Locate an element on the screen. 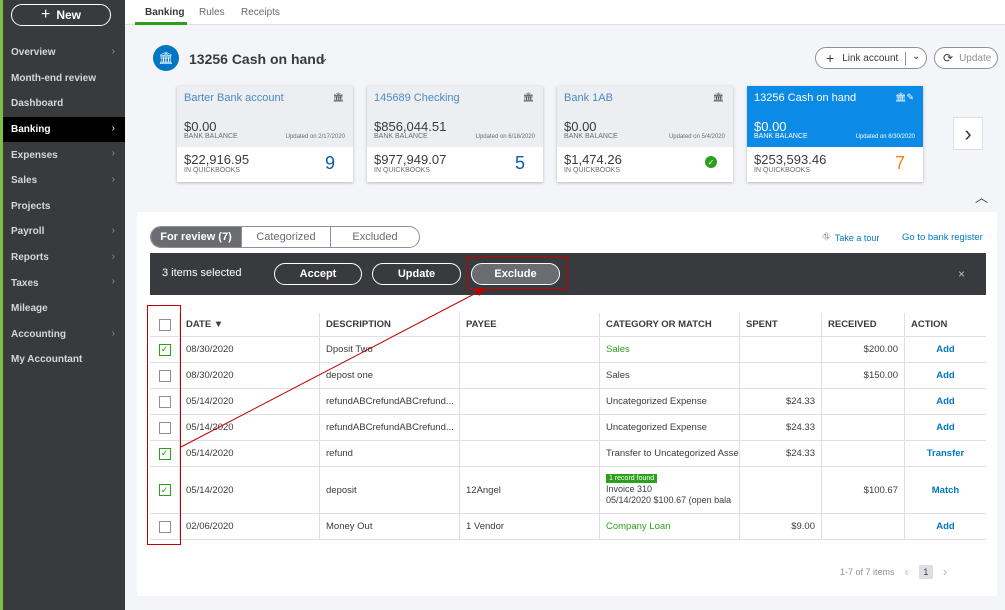 Image resolution: width=1005 pixels, height=610 pixels. sidebar-item-sales: Sales › is located at coordinates (64, 181).